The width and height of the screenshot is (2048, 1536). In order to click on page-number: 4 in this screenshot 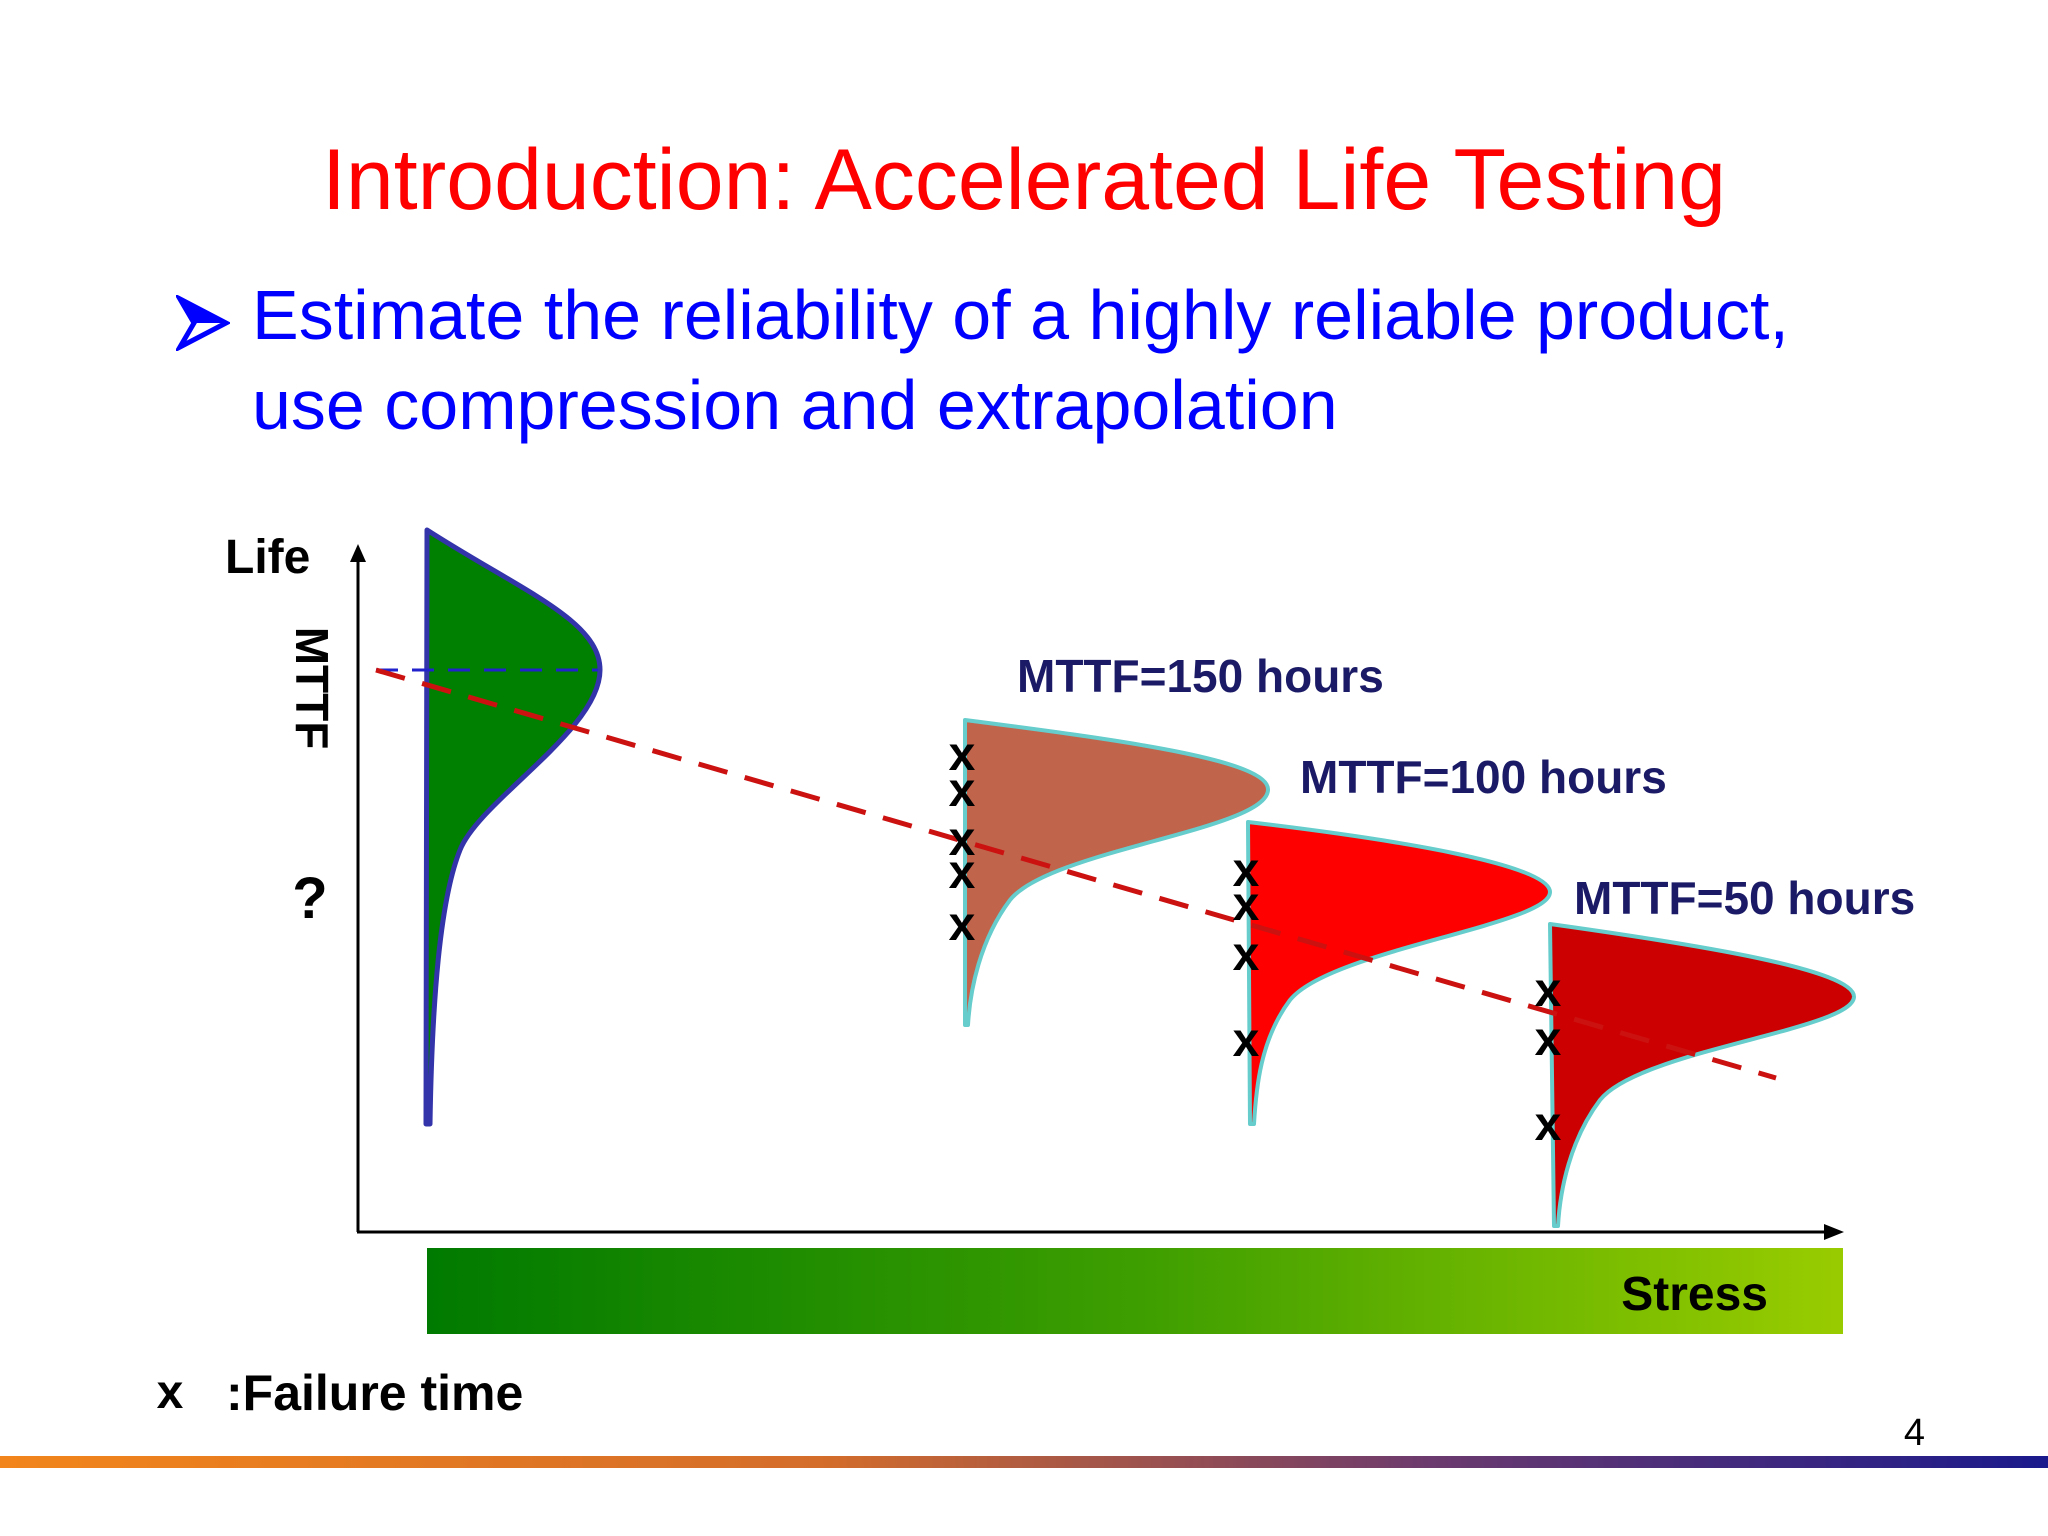, I will do `click(1914, 1433)`.